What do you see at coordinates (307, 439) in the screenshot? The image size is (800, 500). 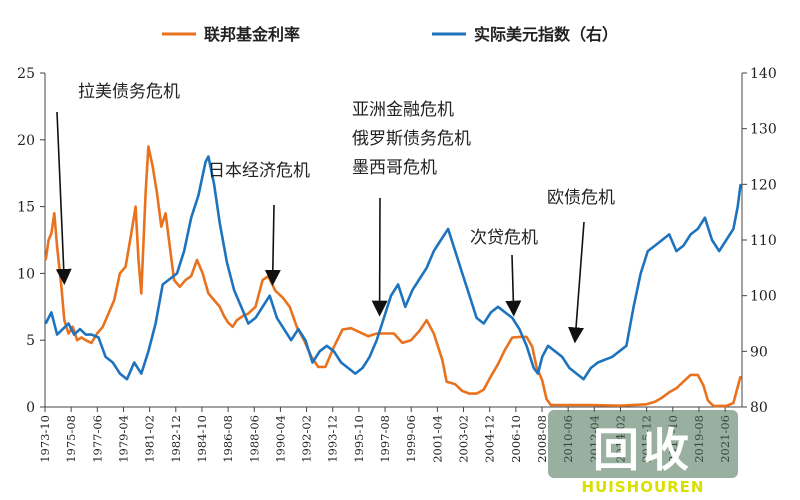 I see `x-tick-label: 1992-02` at bounding box center [307, 439].